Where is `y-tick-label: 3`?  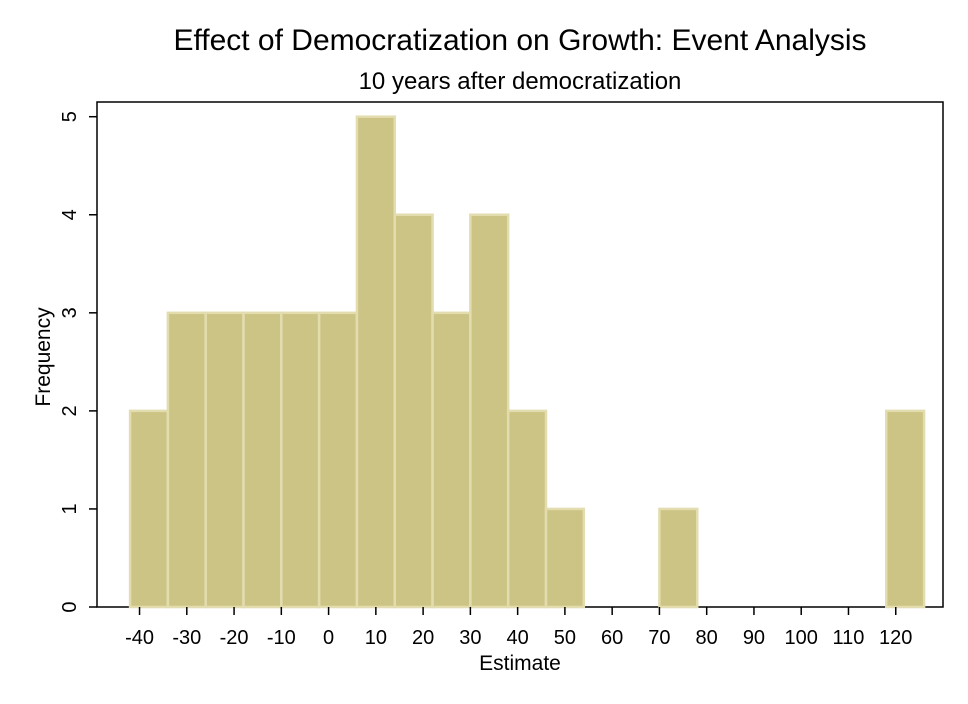 y-tick-label: 3 is located at coordinates (70, 312).